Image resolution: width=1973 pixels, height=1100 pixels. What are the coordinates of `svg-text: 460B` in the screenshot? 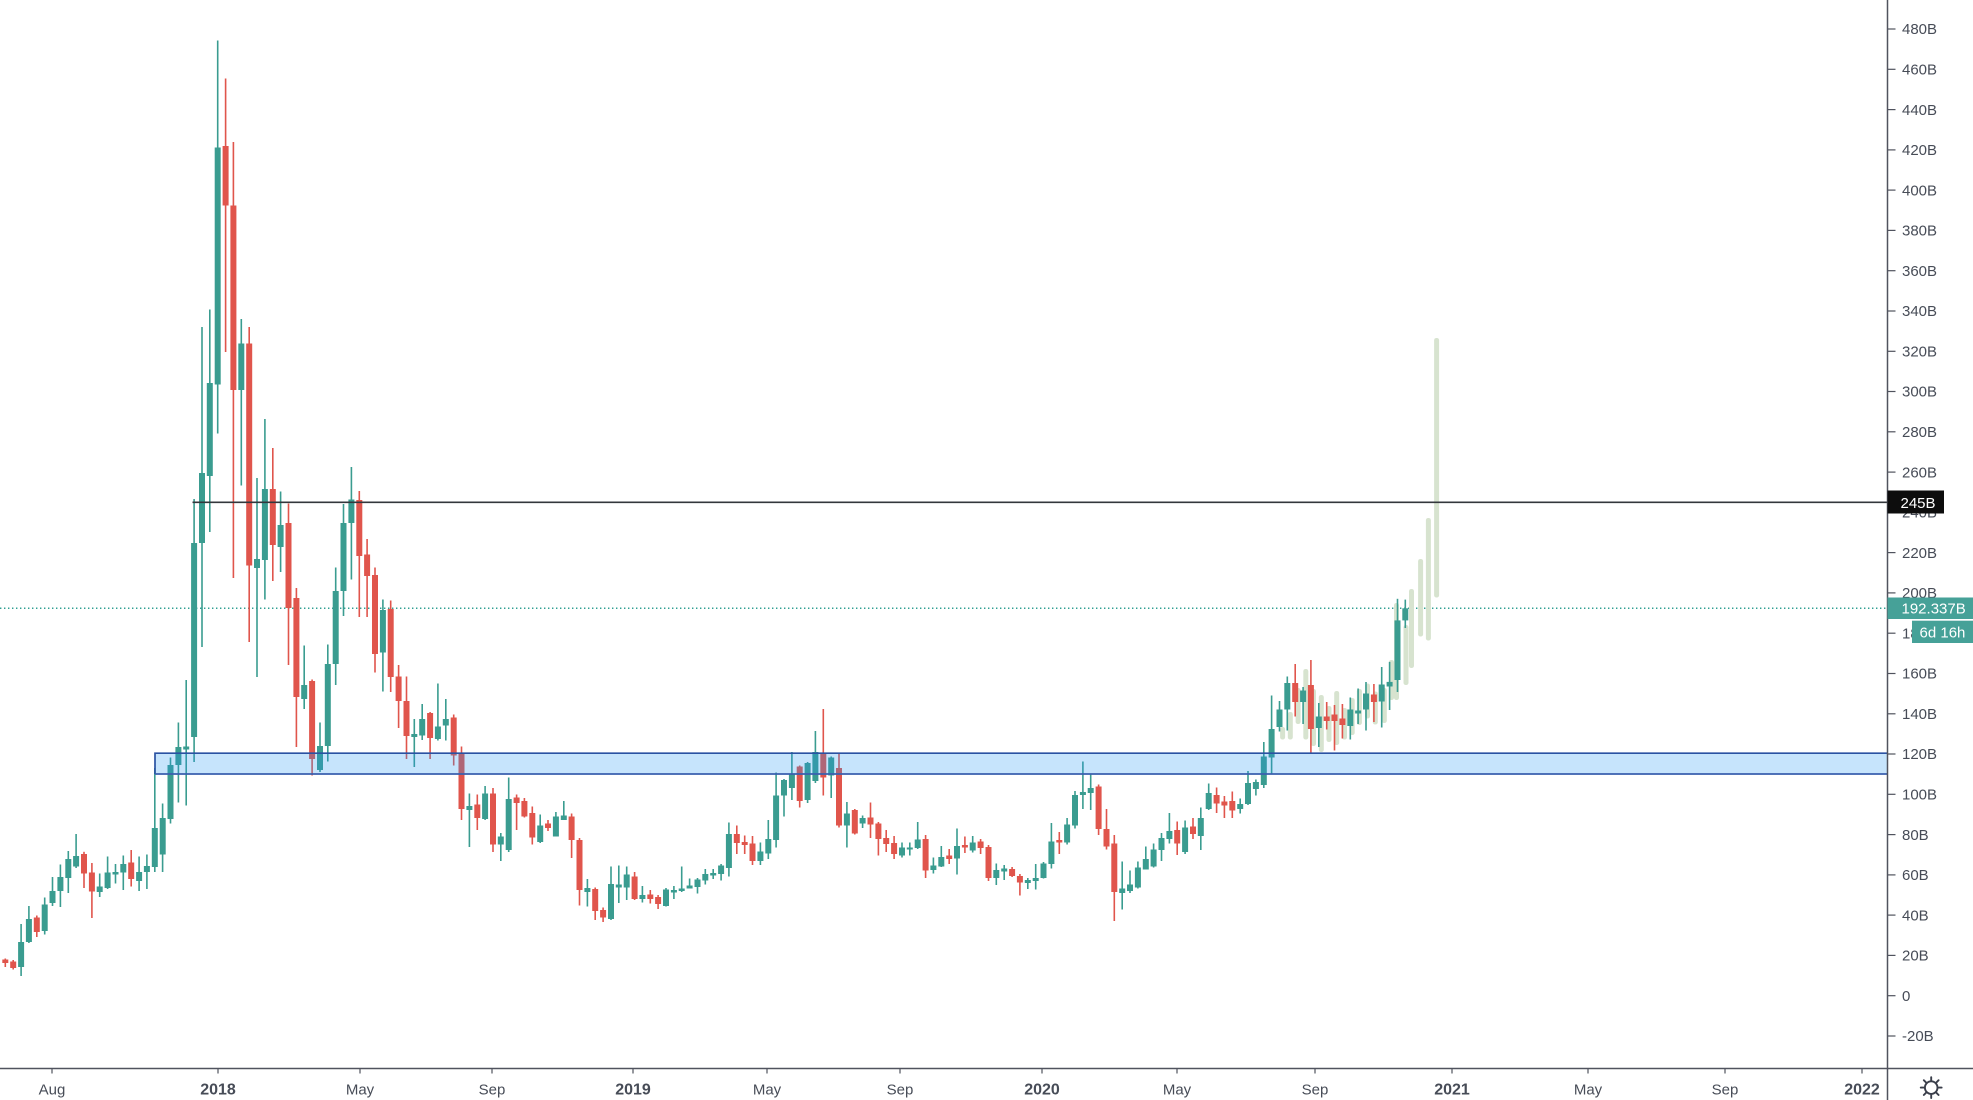 It's located at (1919, 70).